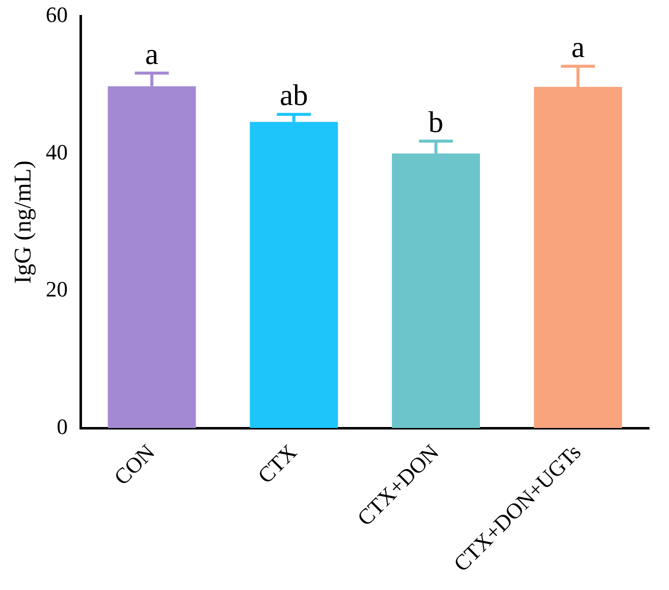  I want to click on y-tick-label: 60, so click(57, 14).